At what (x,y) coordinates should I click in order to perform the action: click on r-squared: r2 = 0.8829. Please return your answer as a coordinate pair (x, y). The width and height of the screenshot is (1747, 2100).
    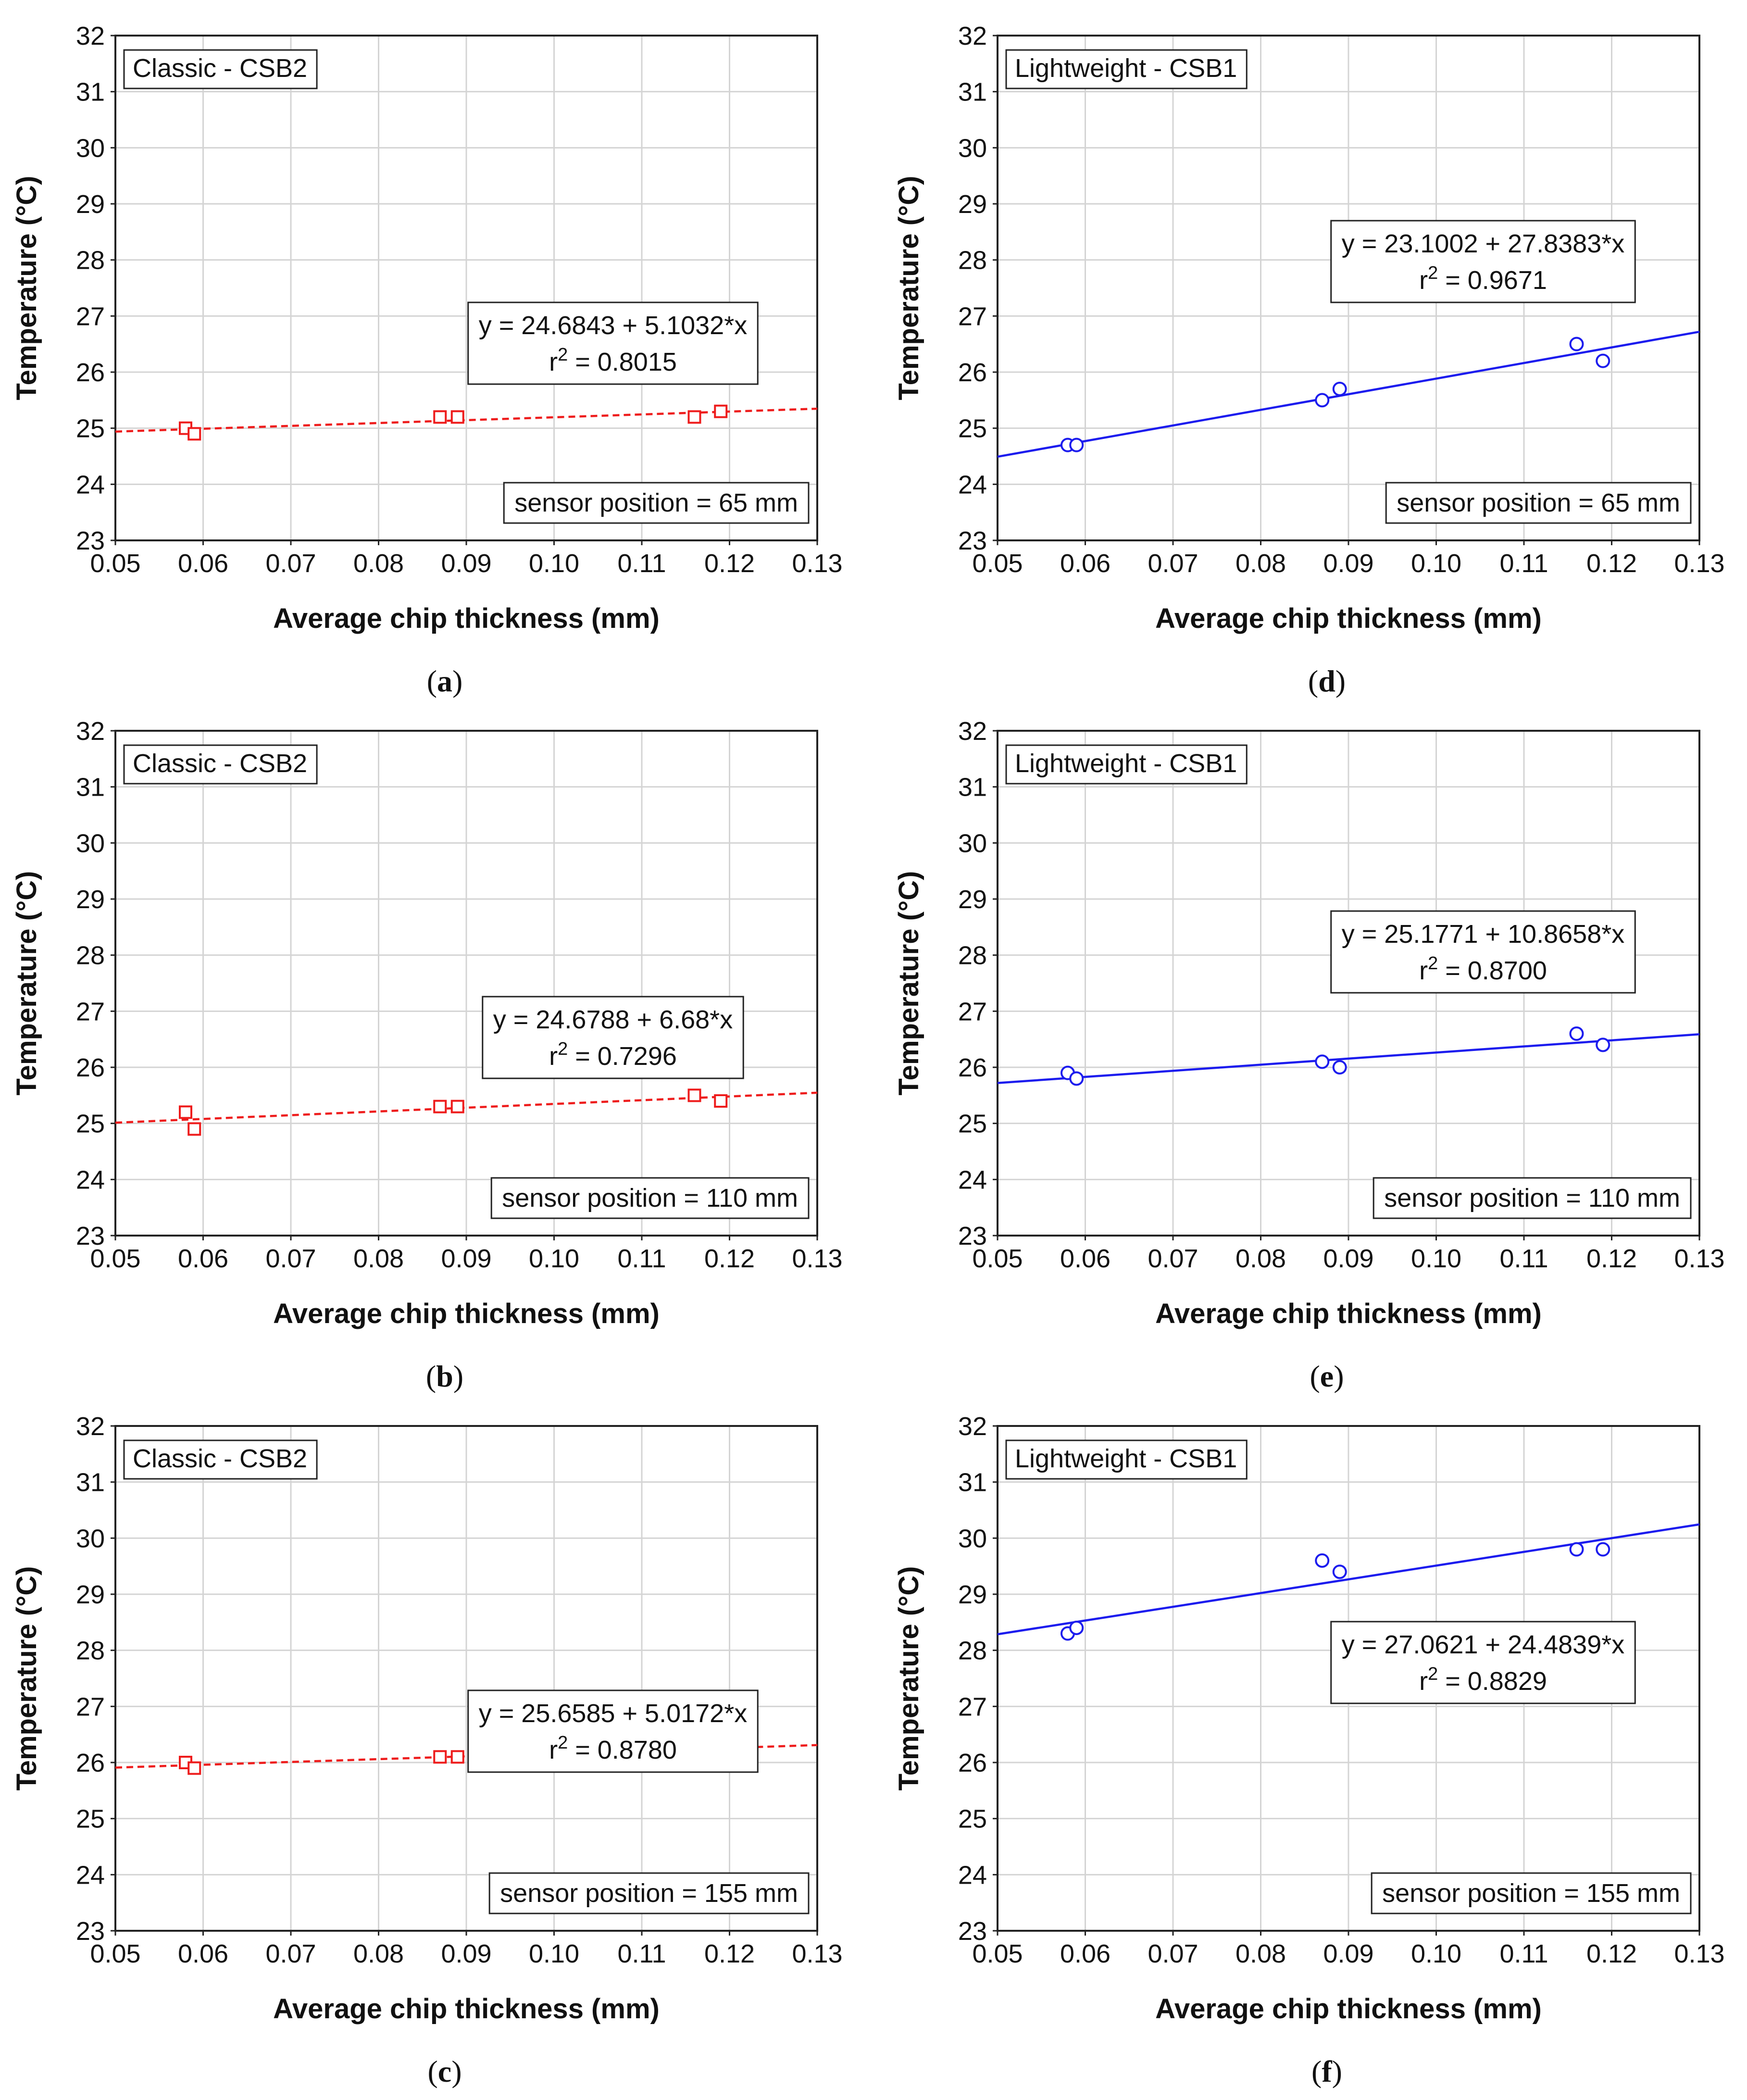
    Looking at the image, I should click on (1483, 1680).